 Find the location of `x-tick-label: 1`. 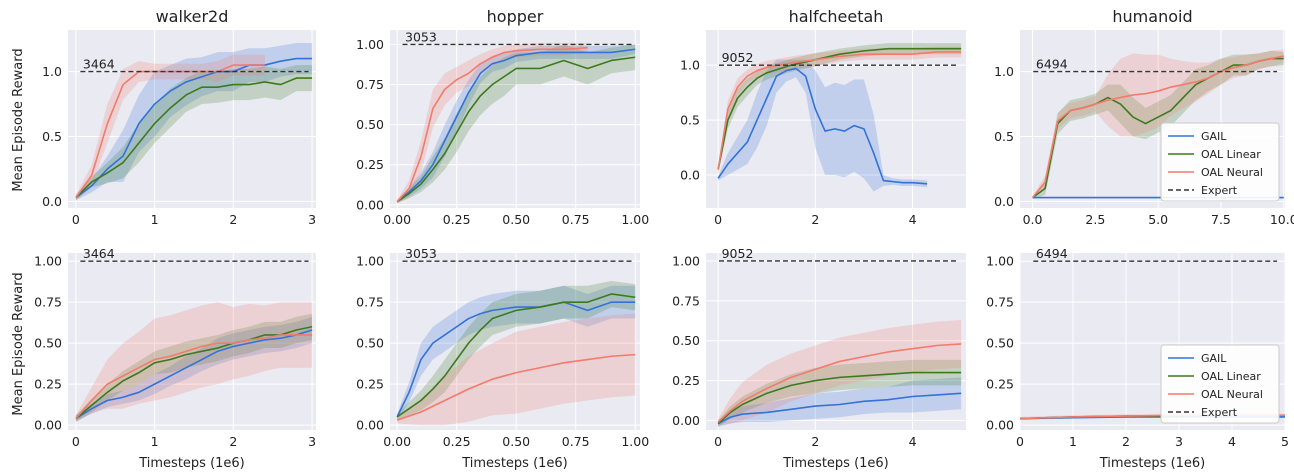

x-tick-label: 1 is located at coordinates (1073, 441).